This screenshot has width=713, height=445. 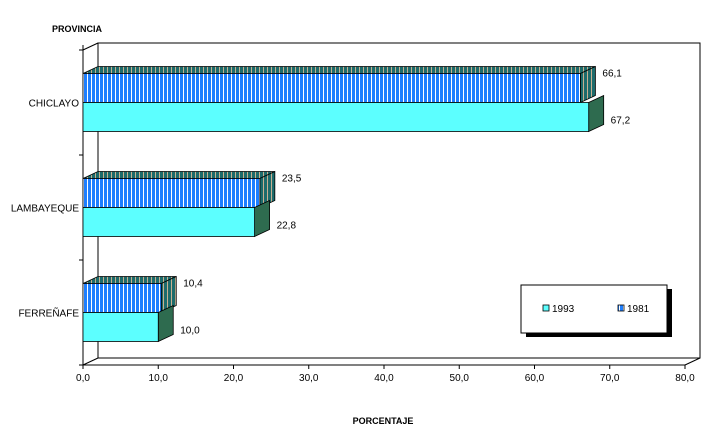 What do you see at coordinates (83, 378) in the screenshot?
I see `x-tick-label: 0,0` at bounding box center [83, 378].